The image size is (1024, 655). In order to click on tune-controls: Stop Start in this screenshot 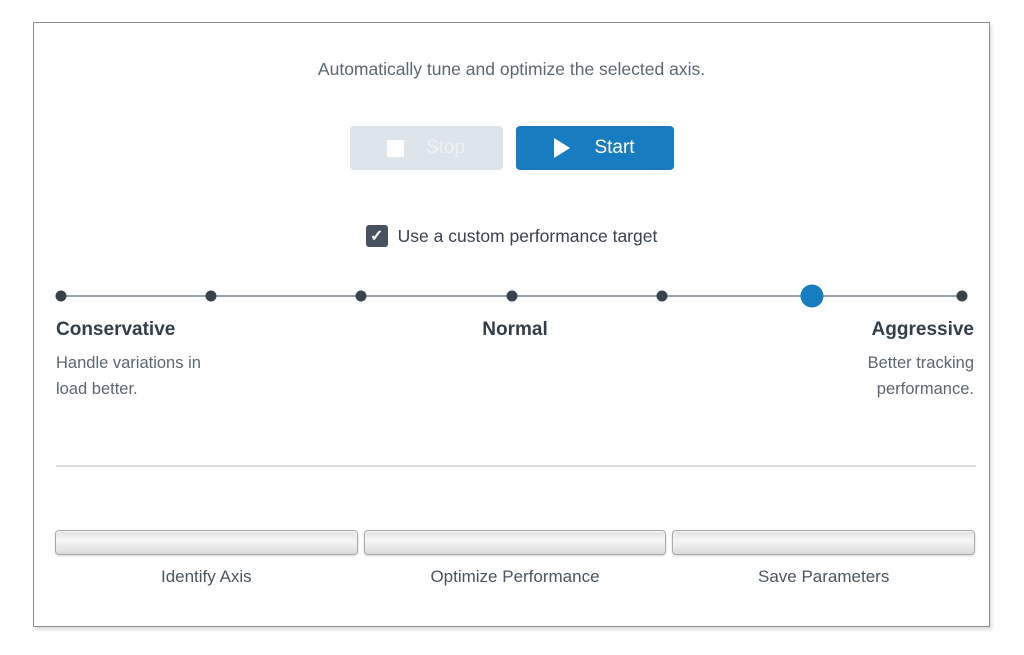, I will do `click(511, 148)`.